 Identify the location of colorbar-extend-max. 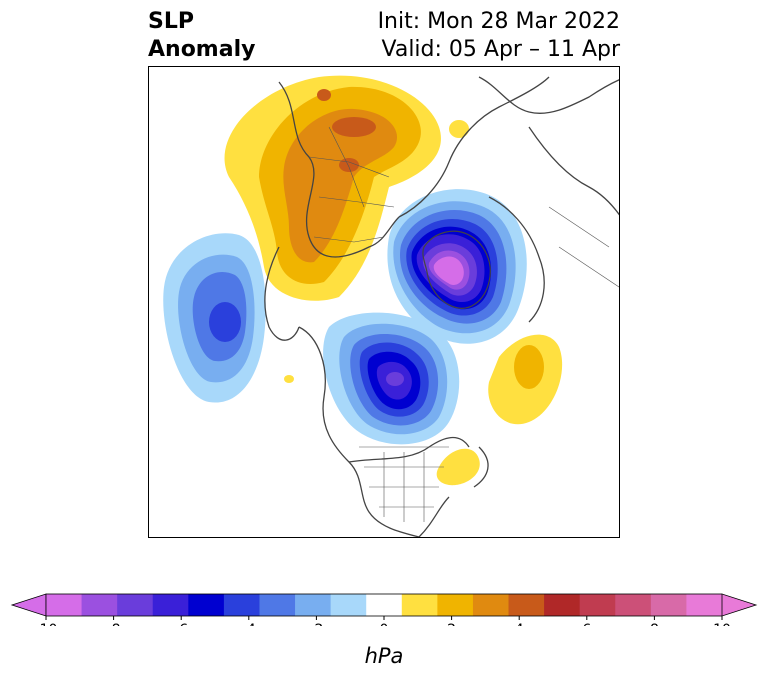
(739, 605).